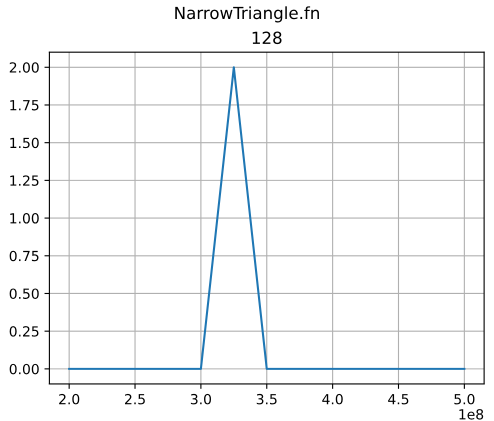 The image size is (494, 421). Describe the element at coordinates (471, 414) in the screenshot. I see `text: 1e8` at that location.